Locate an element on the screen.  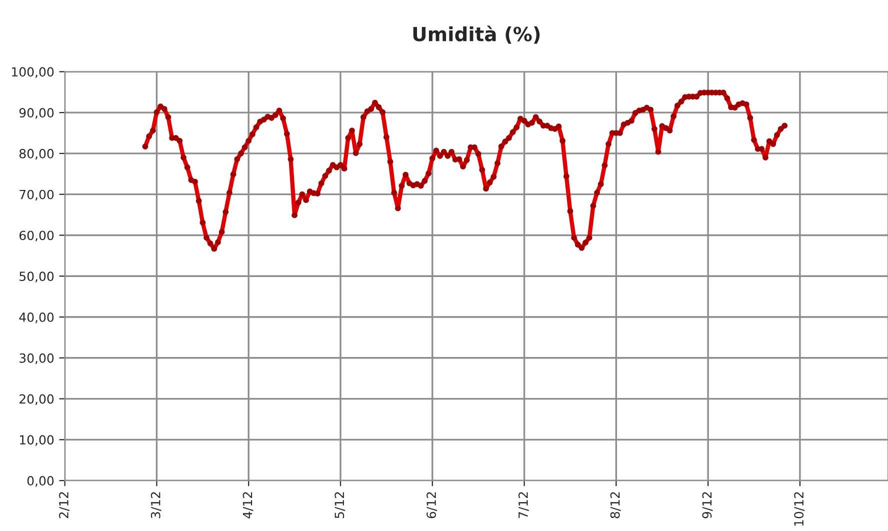
y-tick-label: 30,00 is located at coordinates (37, 358).